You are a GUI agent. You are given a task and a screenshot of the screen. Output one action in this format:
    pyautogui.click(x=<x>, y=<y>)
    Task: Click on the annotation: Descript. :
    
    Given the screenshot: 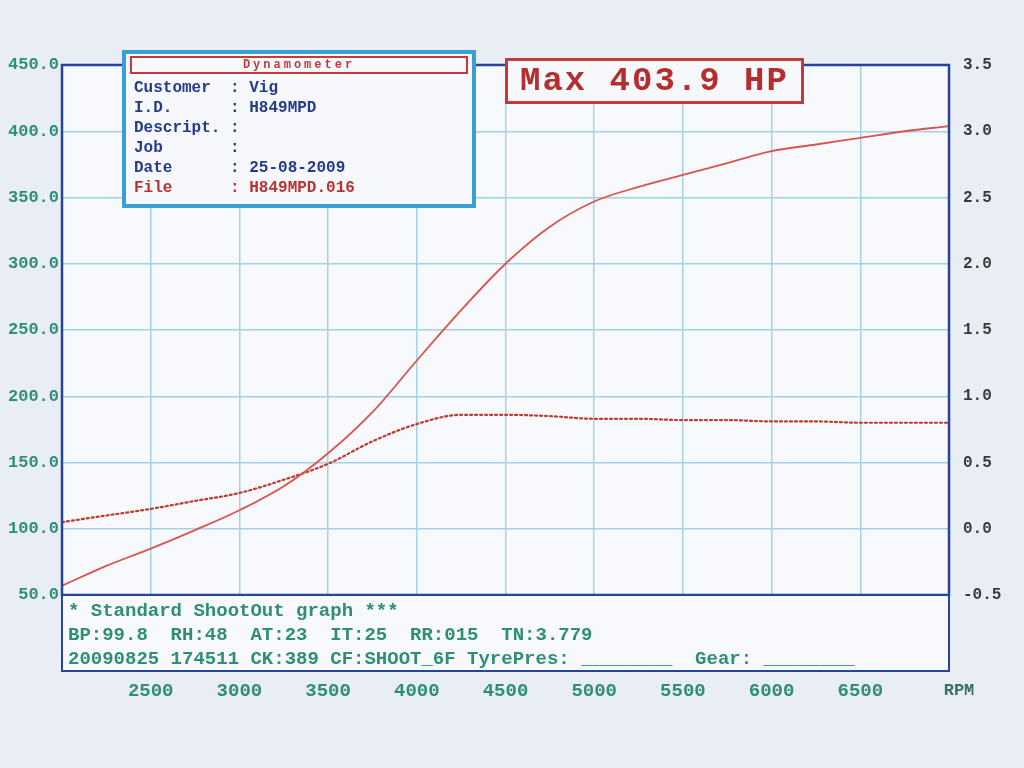 What is the action you would take?
    pyautogui.click(x=187, y=128)
    